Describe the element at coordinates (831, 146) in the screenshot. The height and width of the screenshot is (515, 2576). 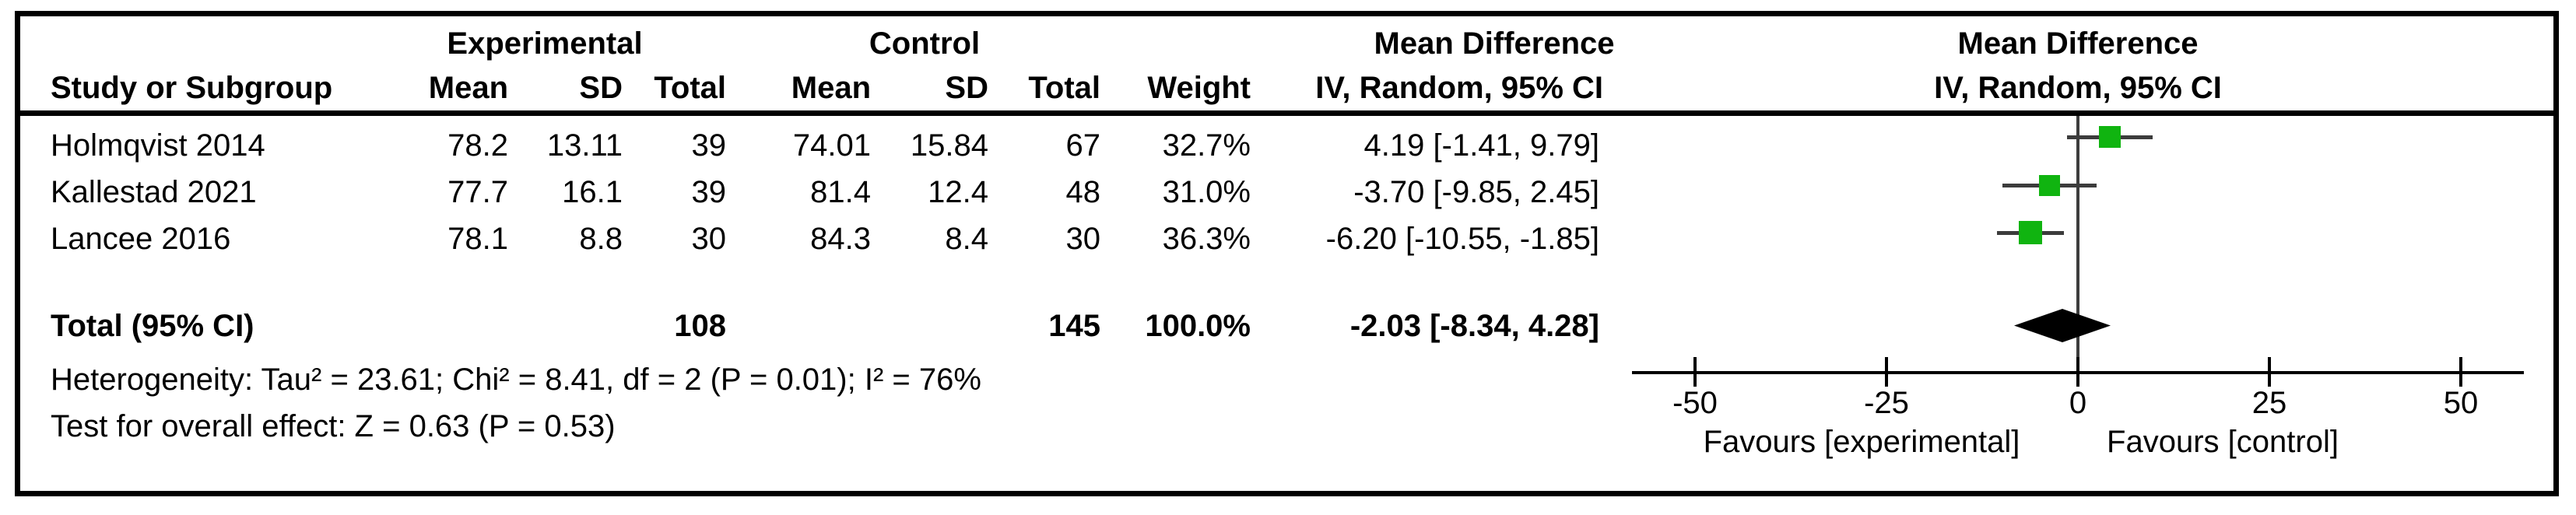
I see `mean-control: 74.01` at that location.